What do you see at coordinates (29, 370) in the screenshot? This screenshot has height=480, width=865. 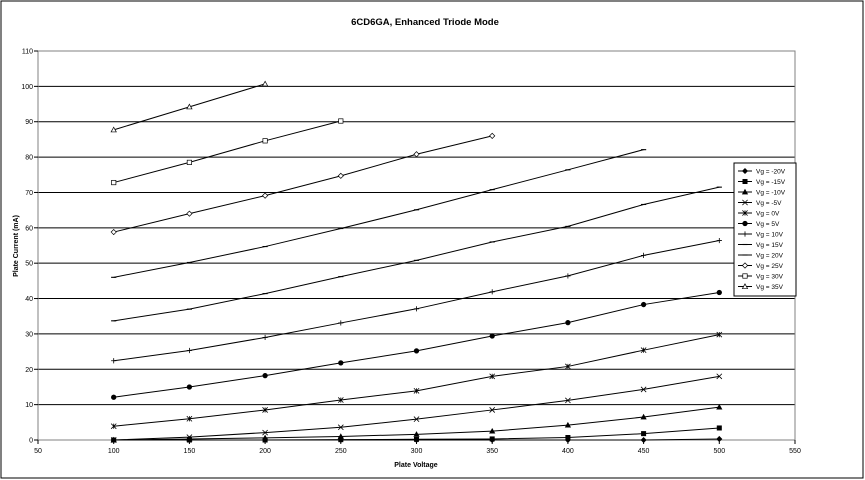 I see `y-tick-label-2: 20` at bounding box center [29, 370].